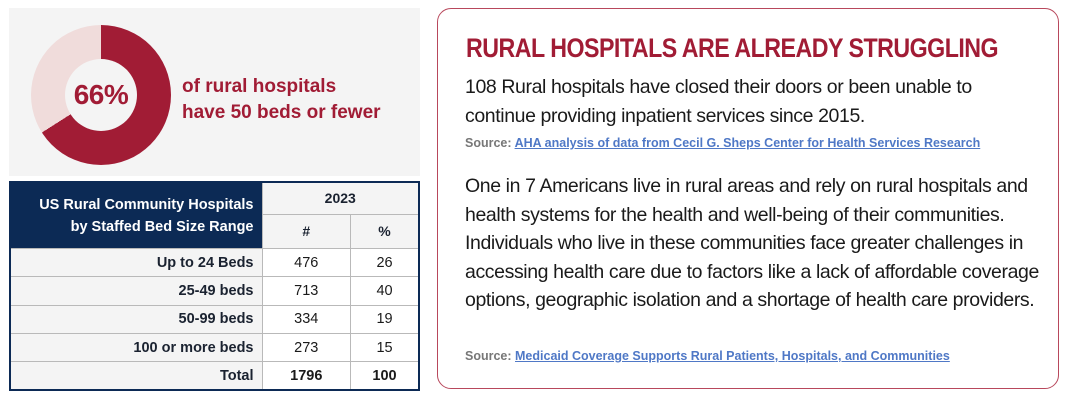 This screenshot has width=1067, height=401. I want to click on row-label: 25-49 beds, so click(136, 291).